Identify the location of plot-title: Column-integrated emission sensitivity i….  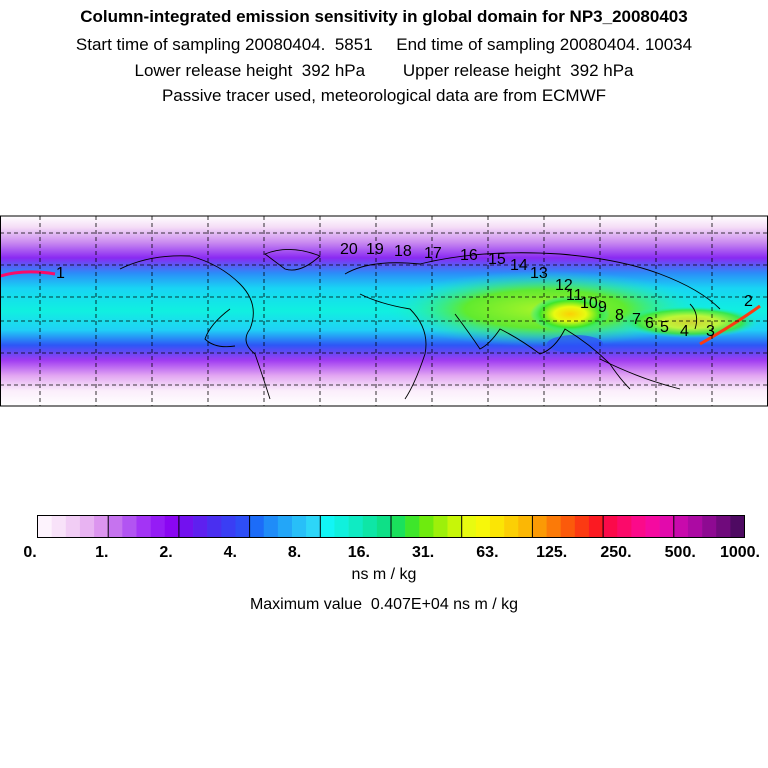
(384, 16).